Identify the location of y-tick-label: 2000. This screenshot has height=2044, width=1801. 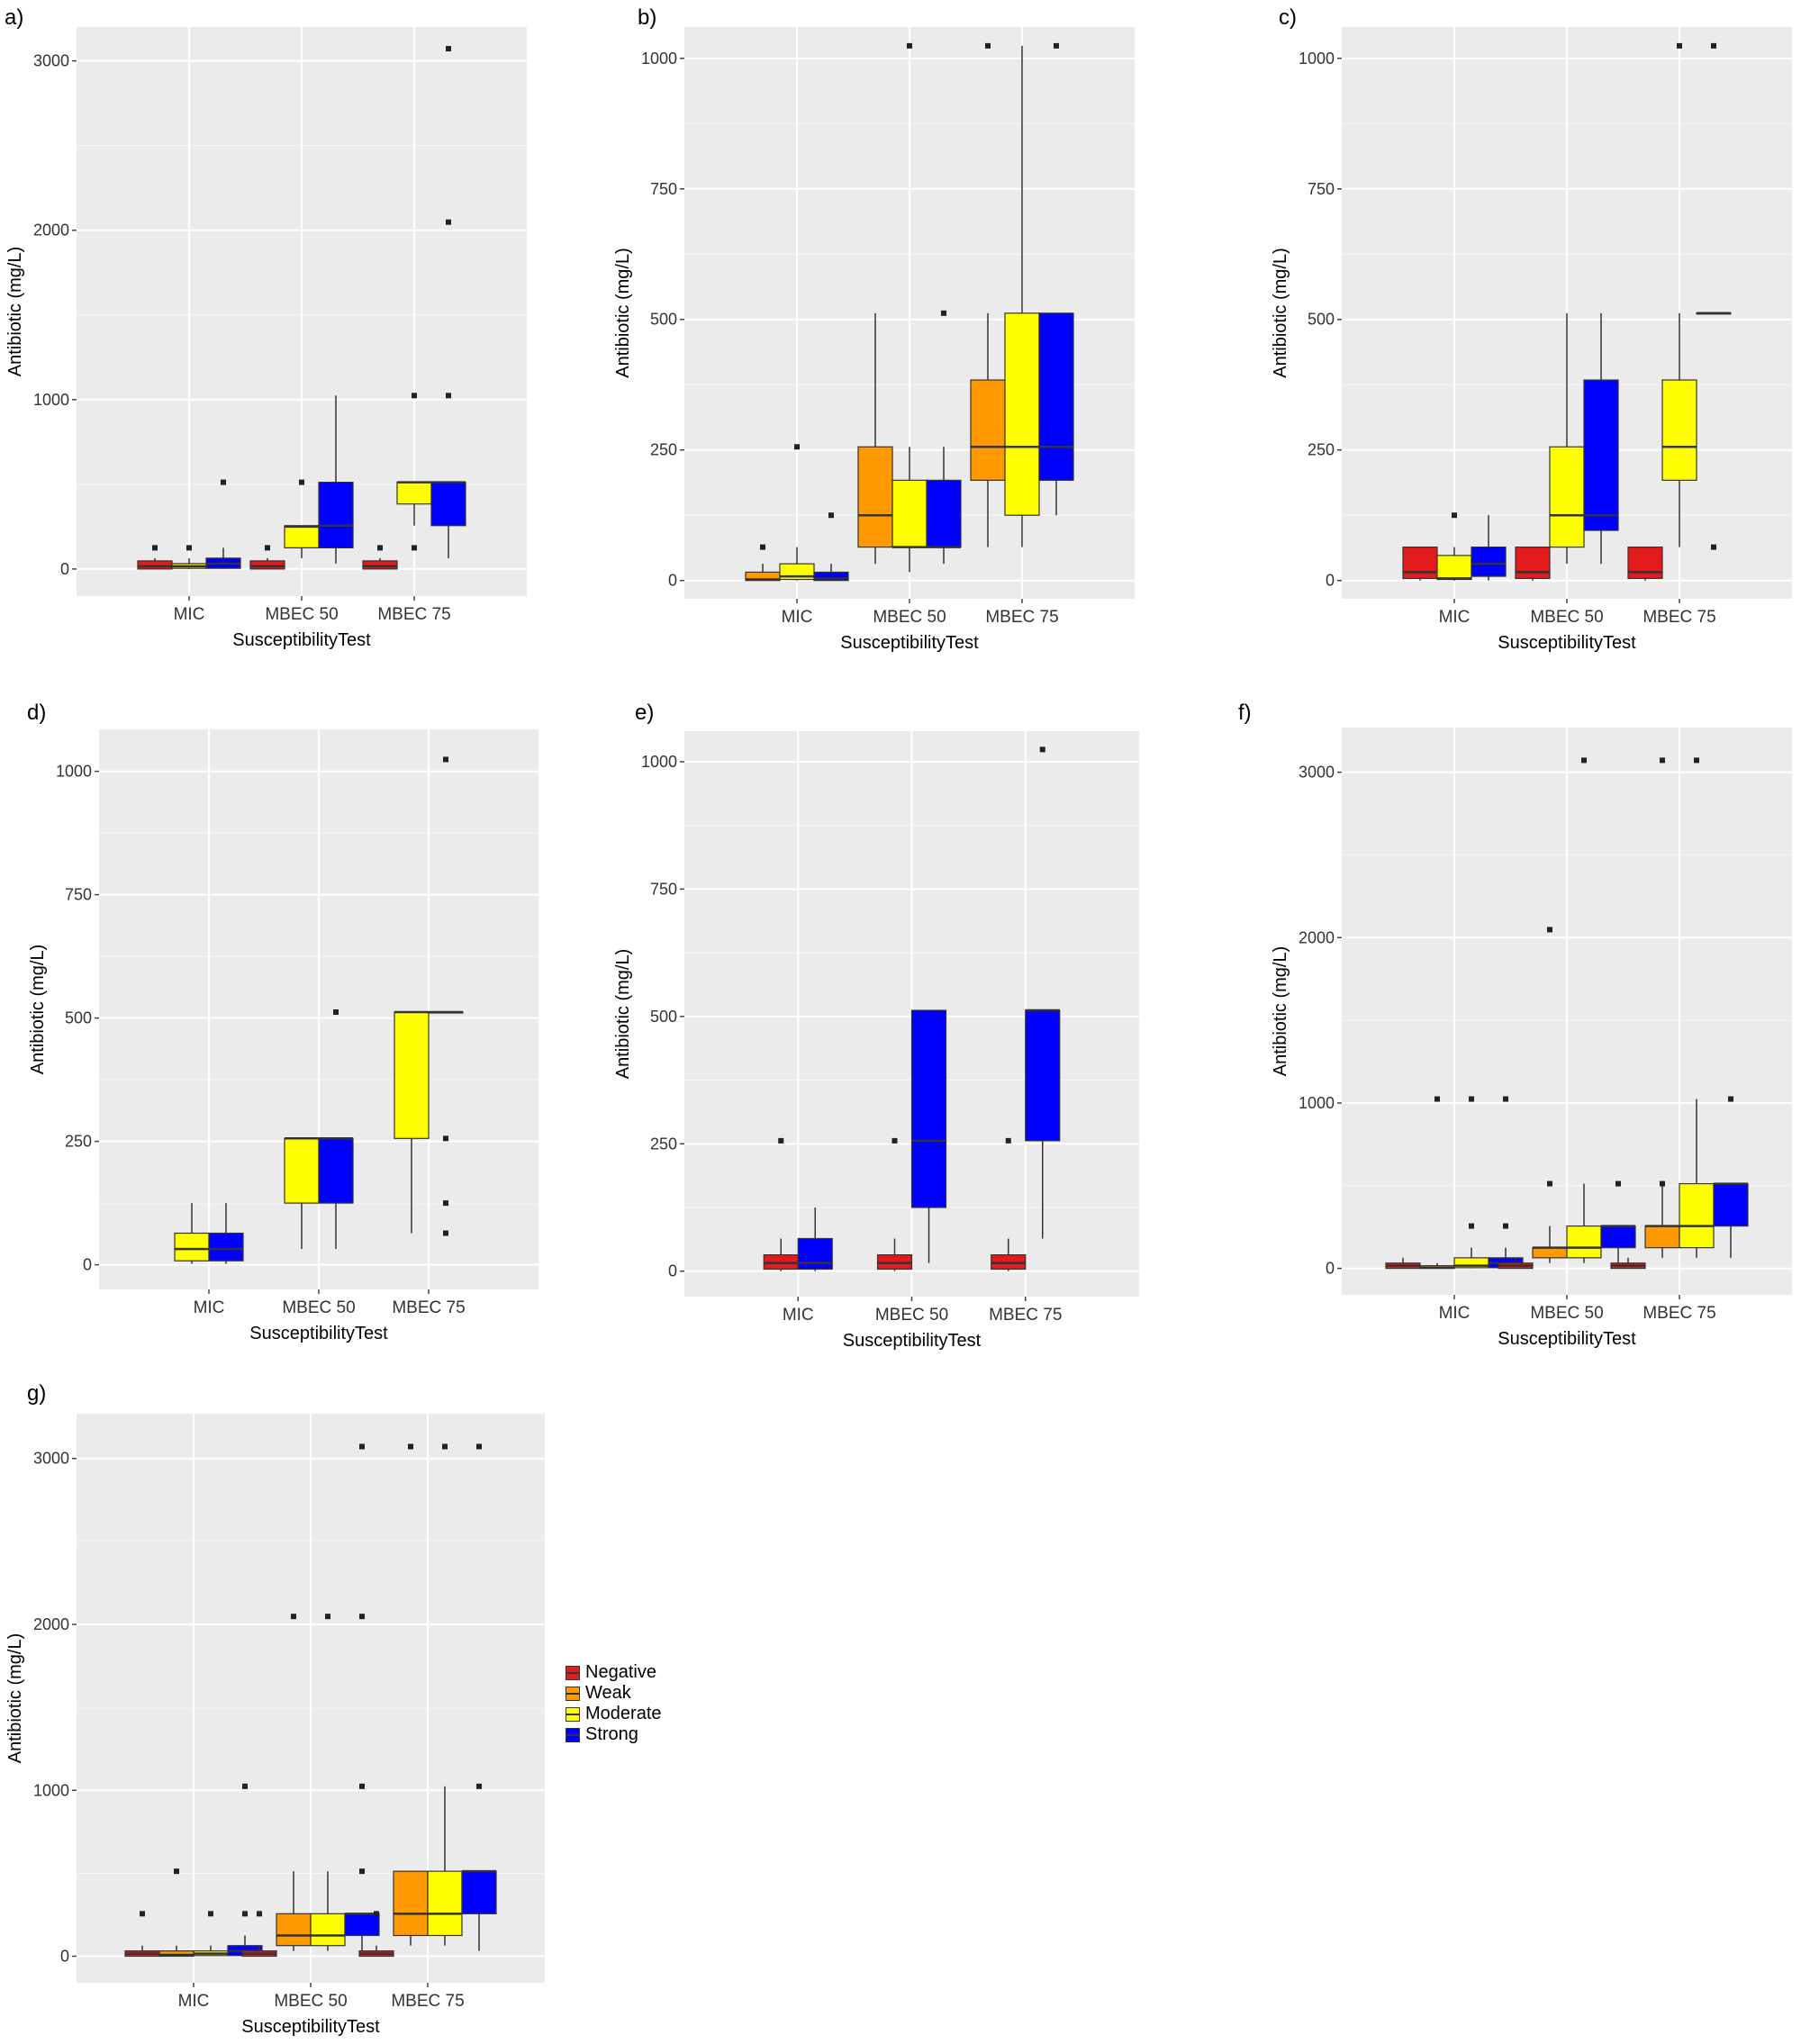
(51, 231).